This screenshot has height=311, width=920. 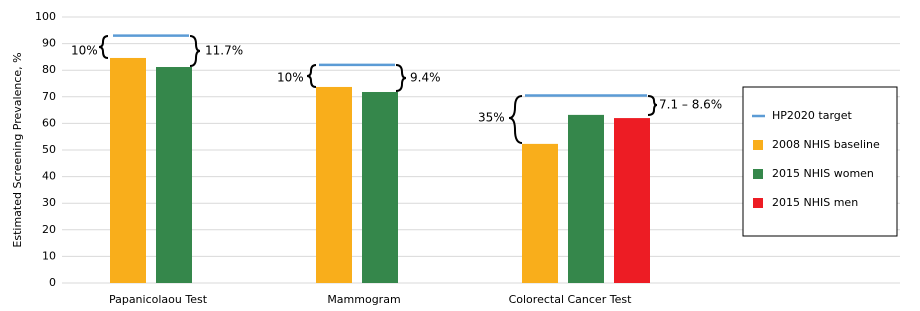 I want to click on y-tick-label: 70, so click(x=49, y=96).